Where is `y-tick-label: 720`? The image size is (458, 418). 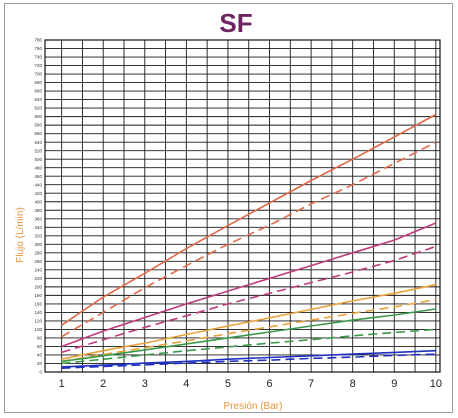
y-tick-label: 720 is located at coordinates (38, 65).